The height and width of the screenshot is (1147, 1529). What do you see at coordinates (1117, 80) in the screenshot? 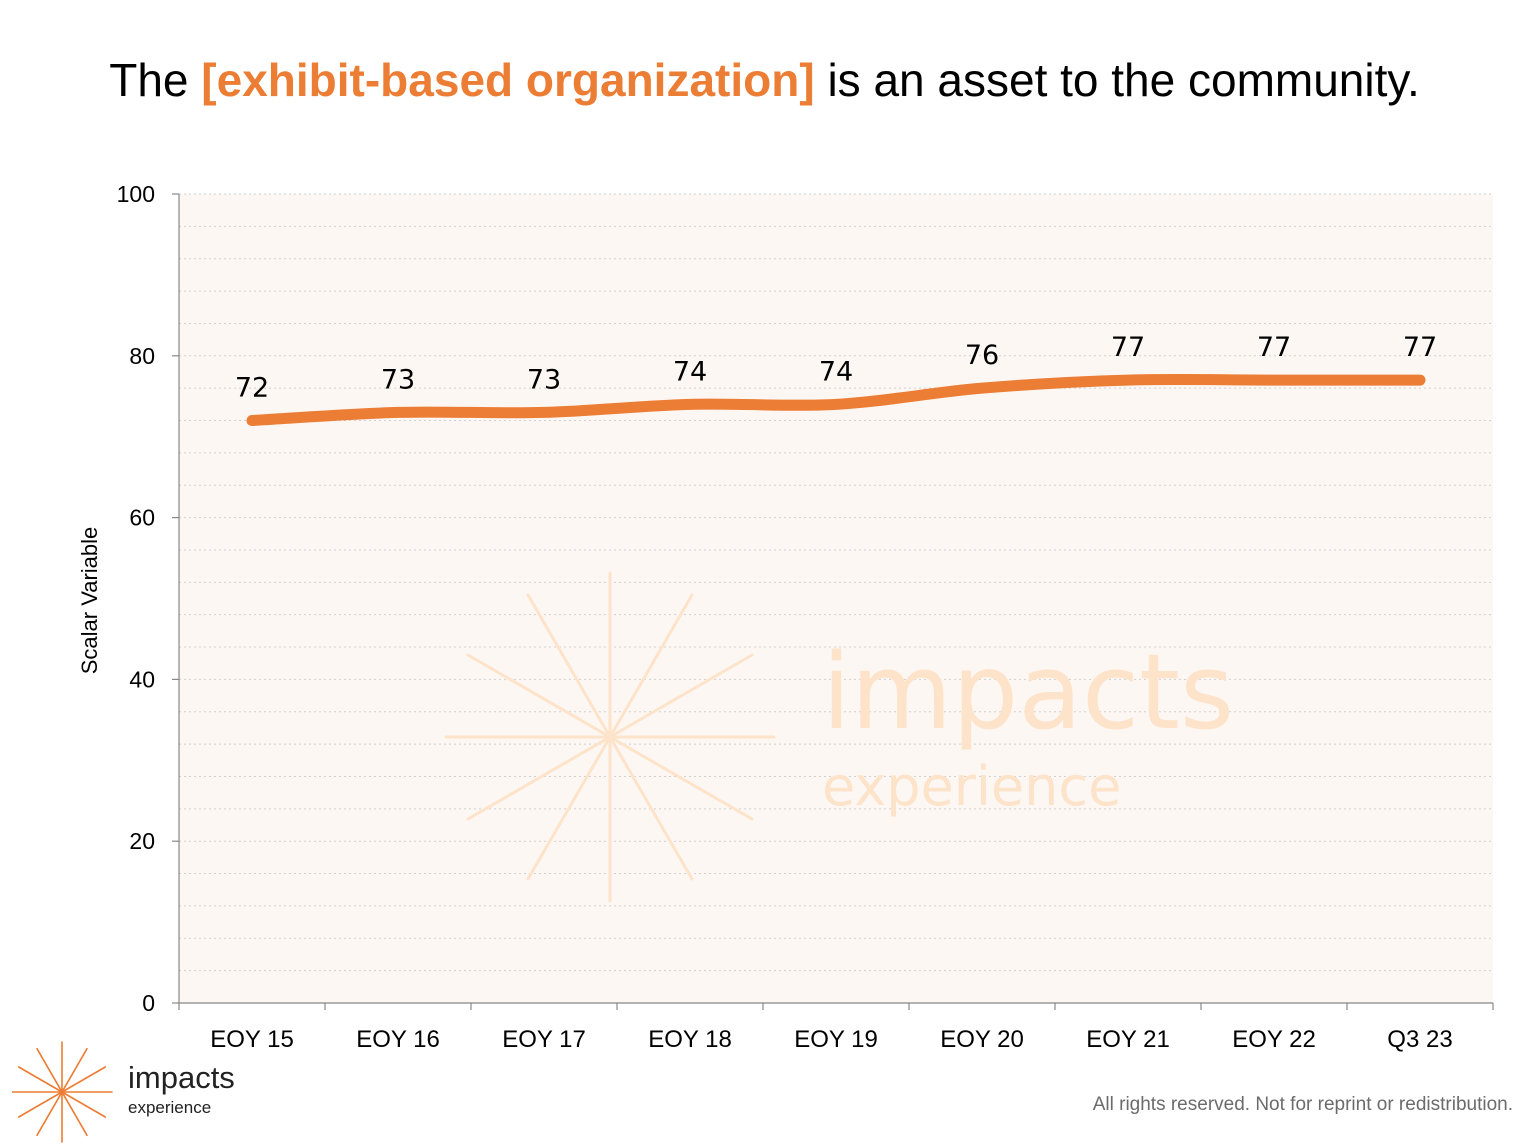
I see `title-suffix: is an asset to the community.` at bounding box center [1117, 80].